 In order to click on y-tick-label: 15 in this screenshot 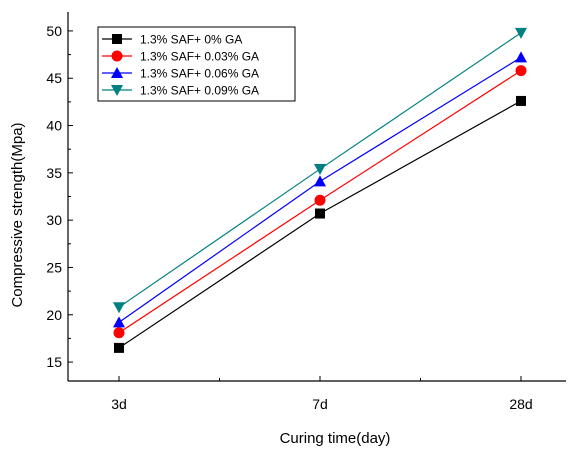, I will do `click(54, 362)`.